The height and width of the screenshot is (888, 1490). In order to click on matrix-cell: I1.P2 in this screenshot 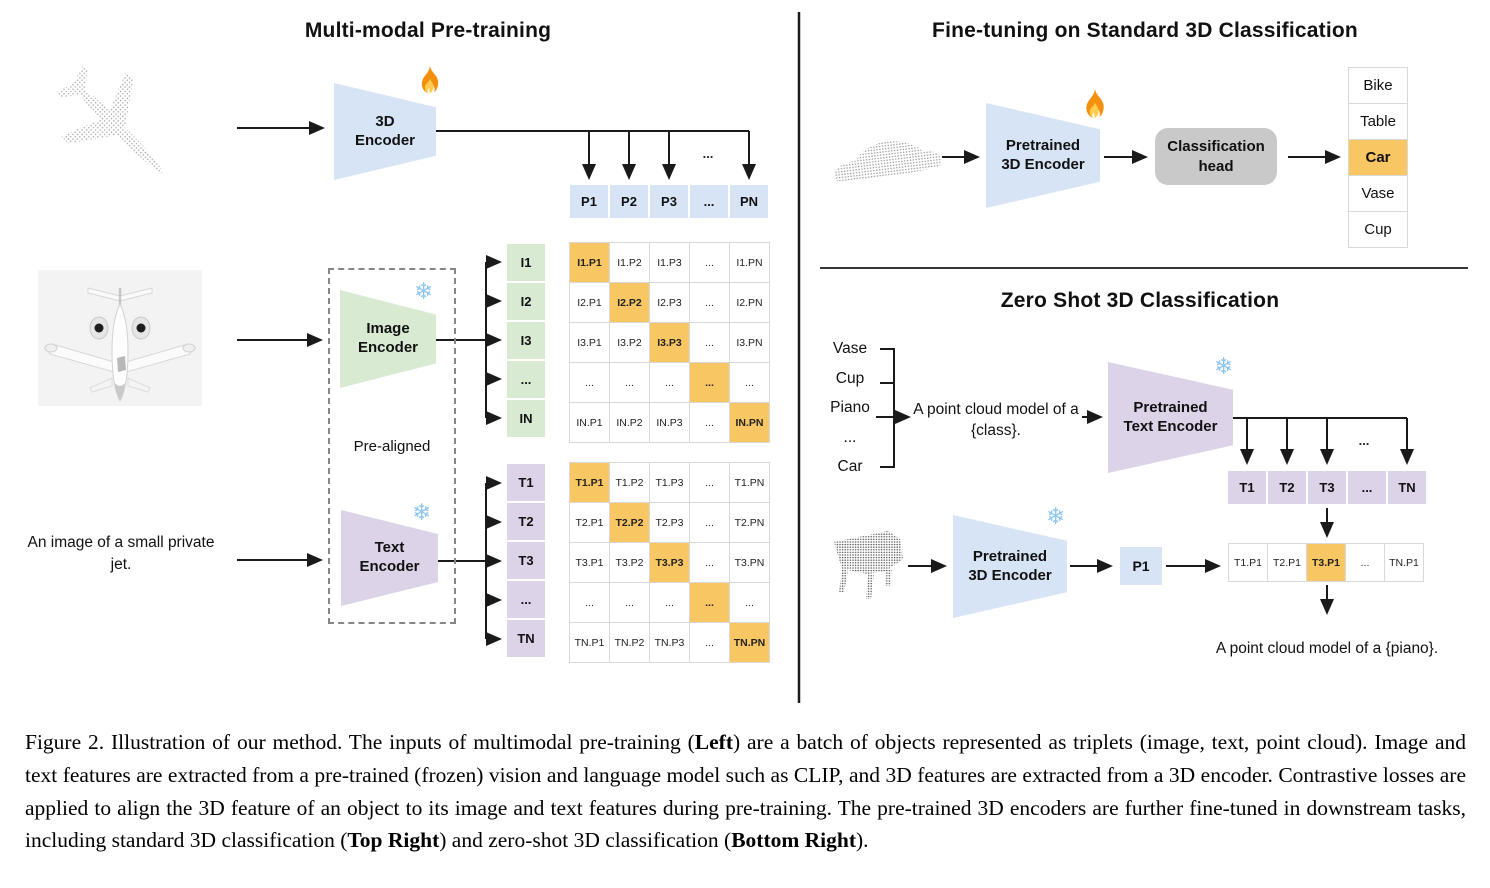, I will do `click(629, 262)`.